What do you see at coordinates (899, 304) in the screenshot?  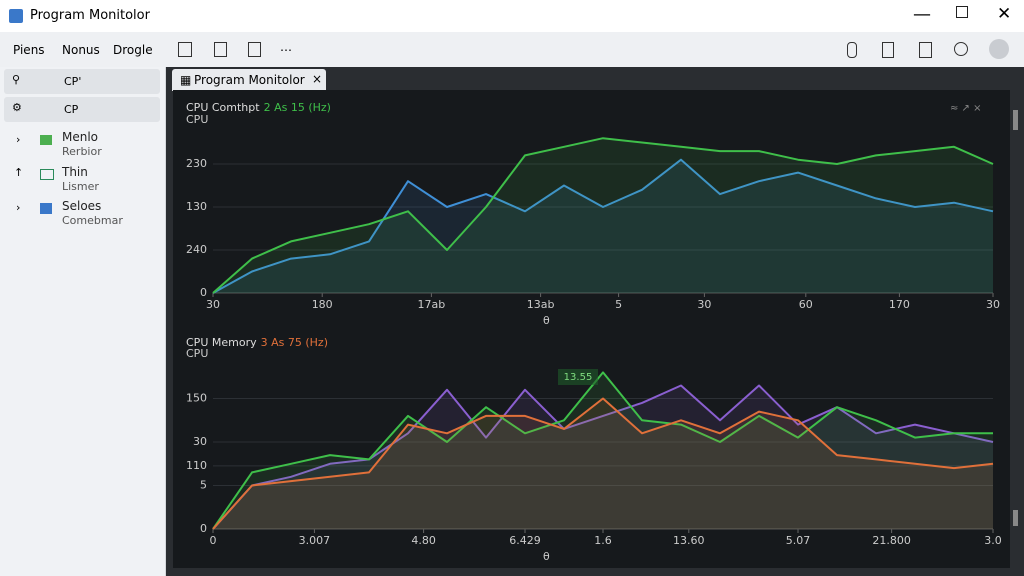 I see `x-tick-label: 170` at bounding box center [899, 304].